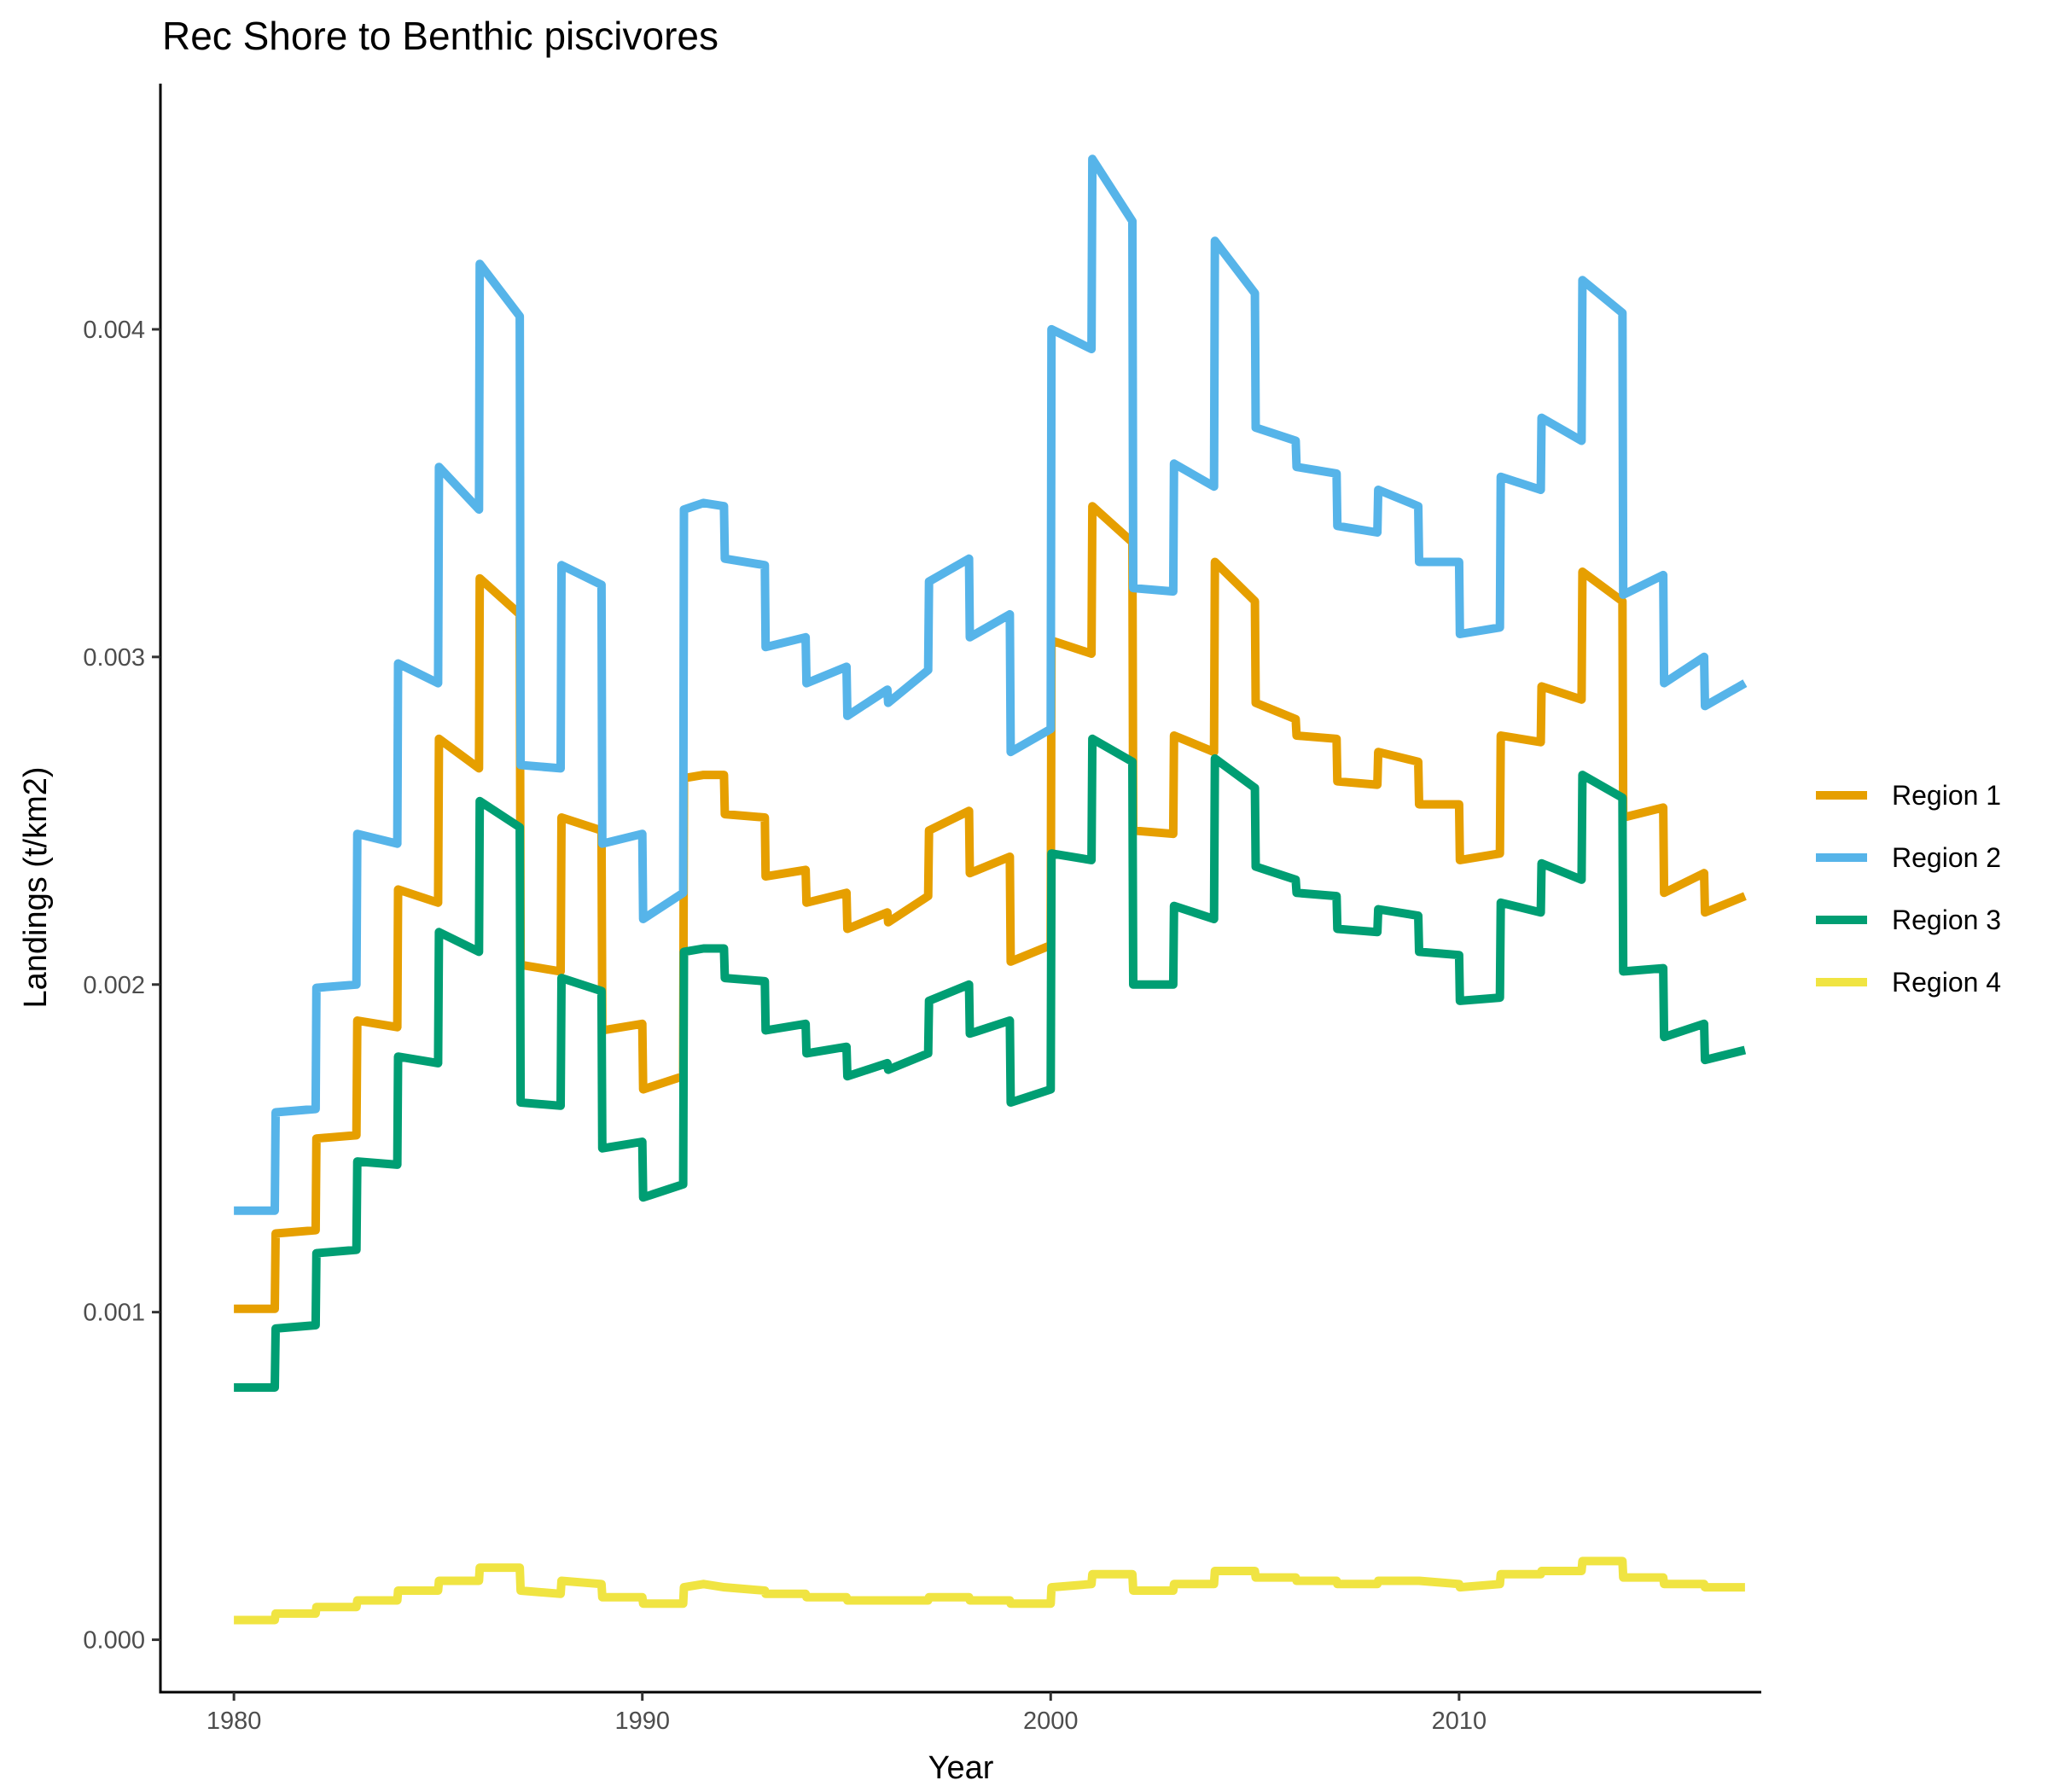 This screenshot has height=1792, width=2048. Describe the element at coordinates (961, 1768) in the screenshot. I see `x-axis-title: Year` at that location.